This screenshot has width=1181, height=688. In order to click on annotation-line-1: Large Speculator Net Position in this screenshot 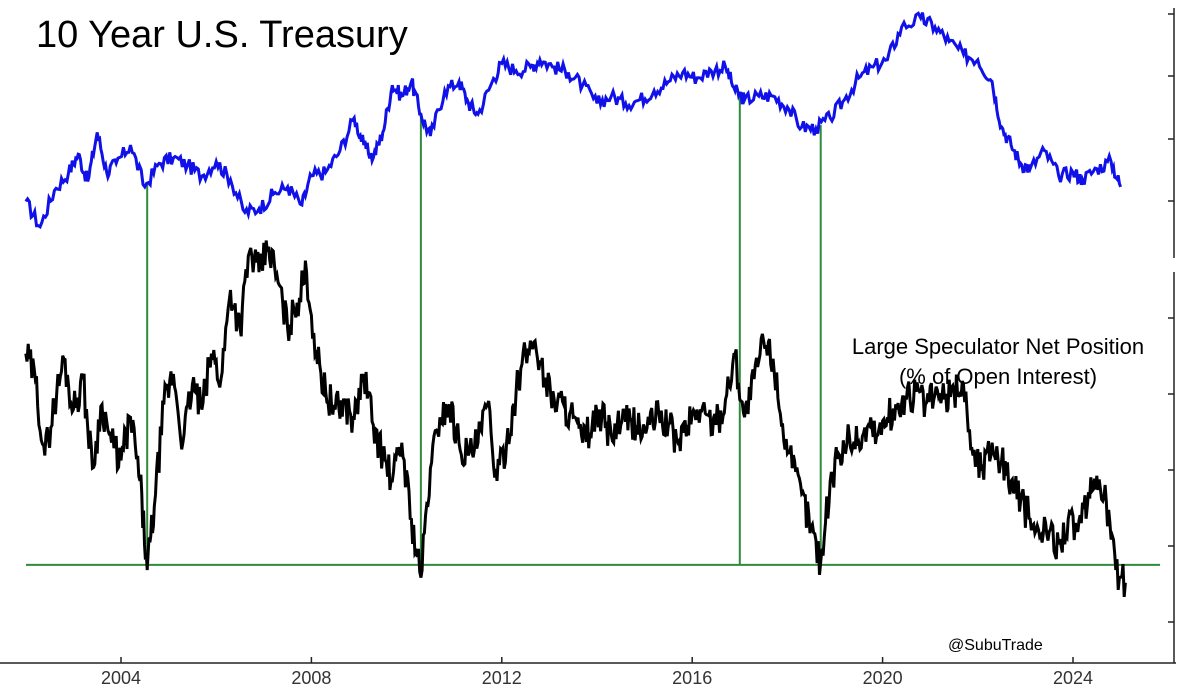, I will do `click(998, 346)`.